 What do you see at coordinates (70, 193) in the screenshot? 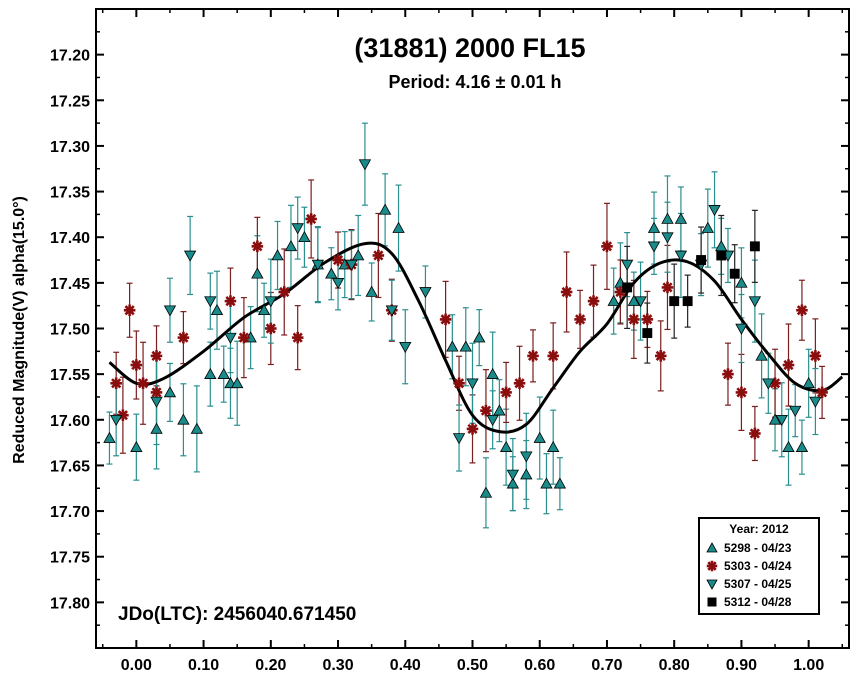
I see `y-tick-label: 17.35` at bounding box center [70, 193].